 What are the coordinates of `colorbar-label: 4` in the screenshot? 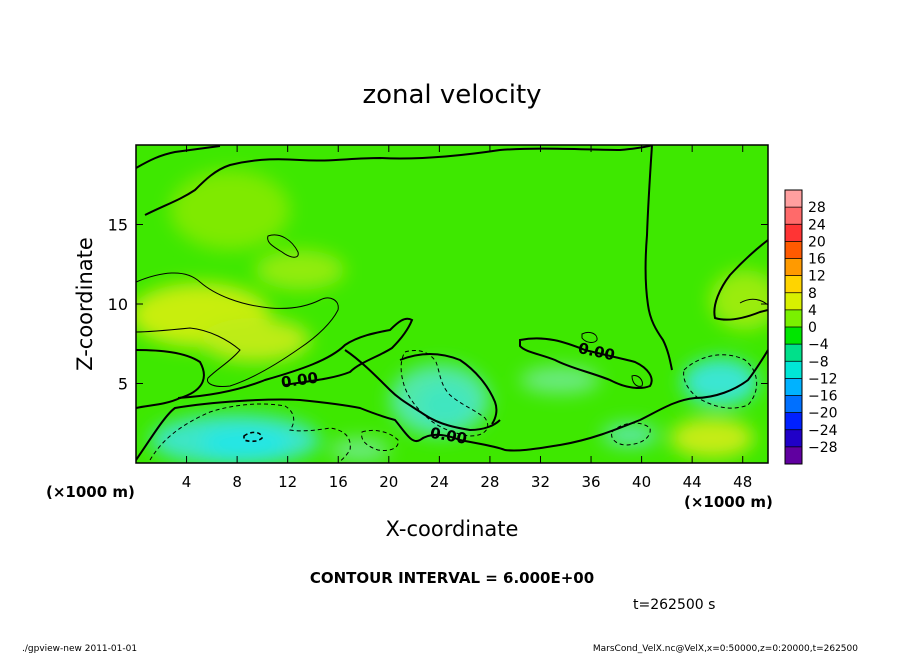 It's located at (812, 311).